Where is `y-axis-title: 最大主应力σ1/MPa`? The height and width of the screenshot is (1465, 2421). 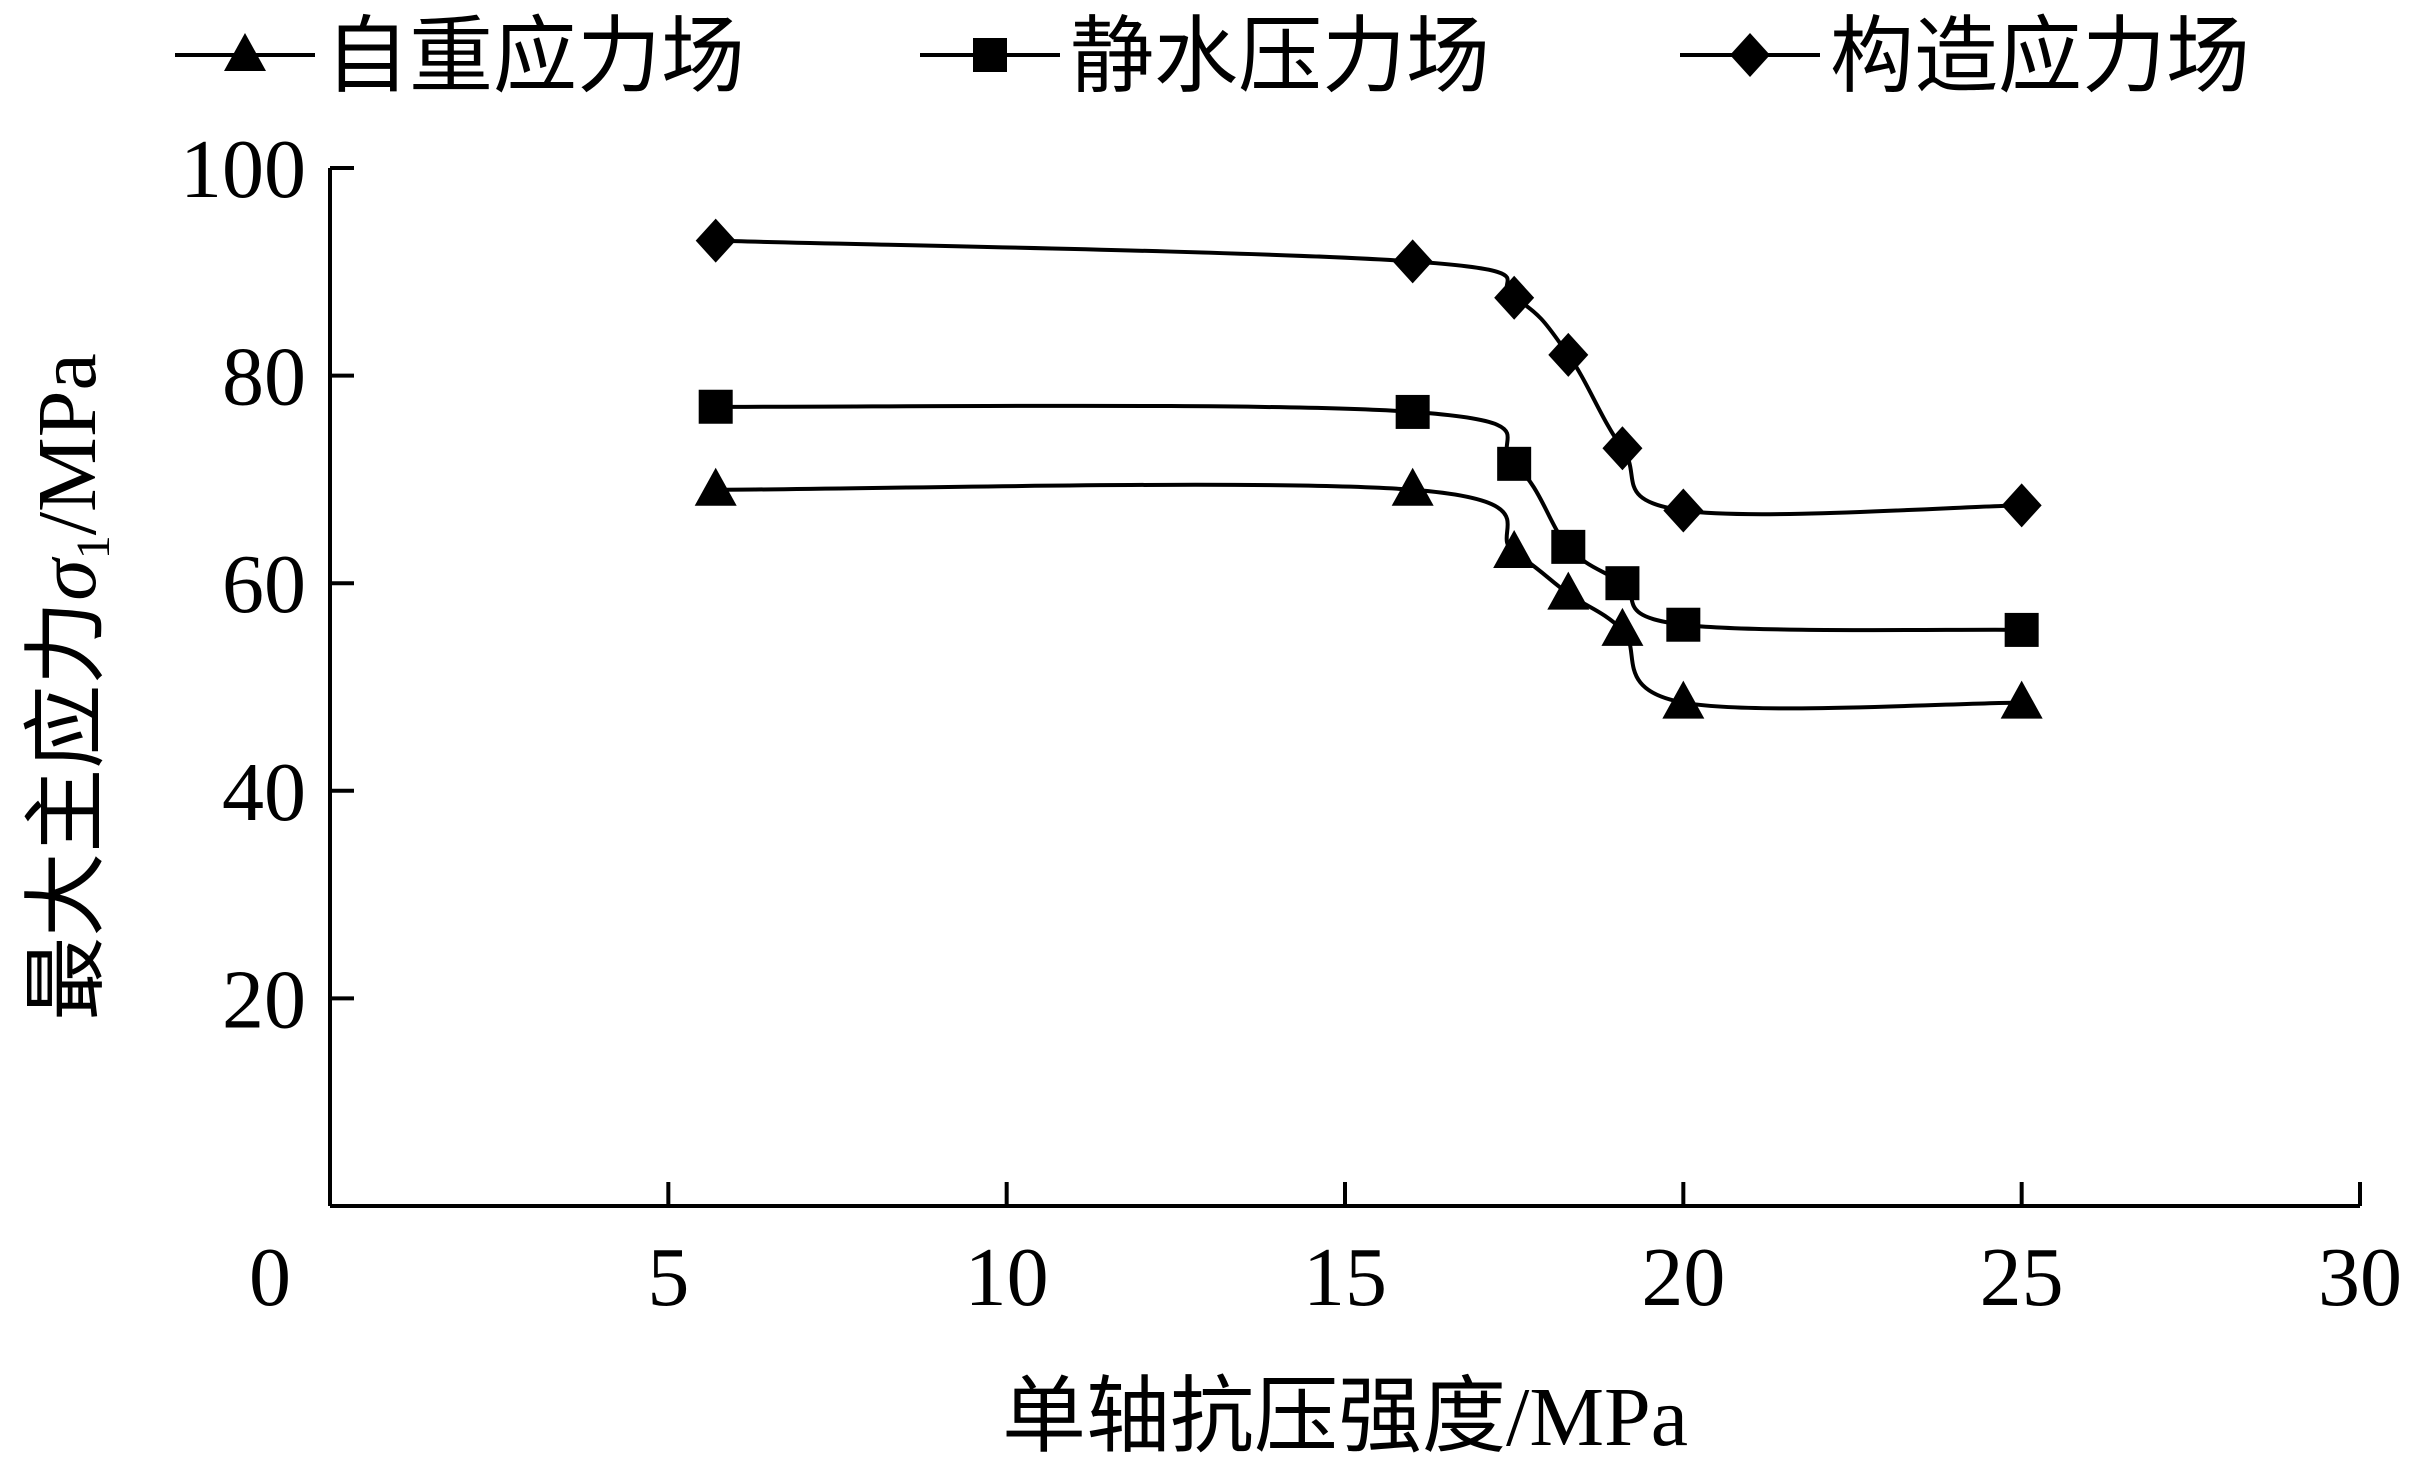 y-axis-title: 最大主应力σ1/MPa is located at coordinates (70, 686).